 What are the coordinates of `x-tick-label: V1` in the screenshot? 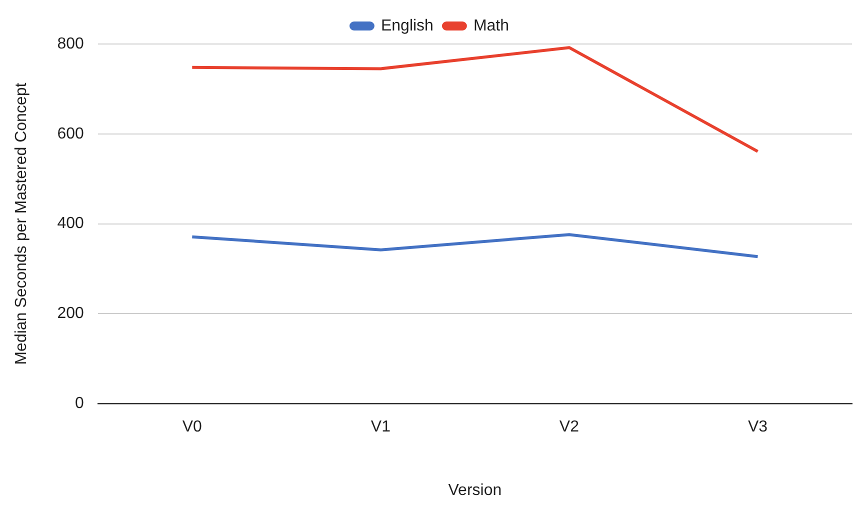 It's located at (380, 427).